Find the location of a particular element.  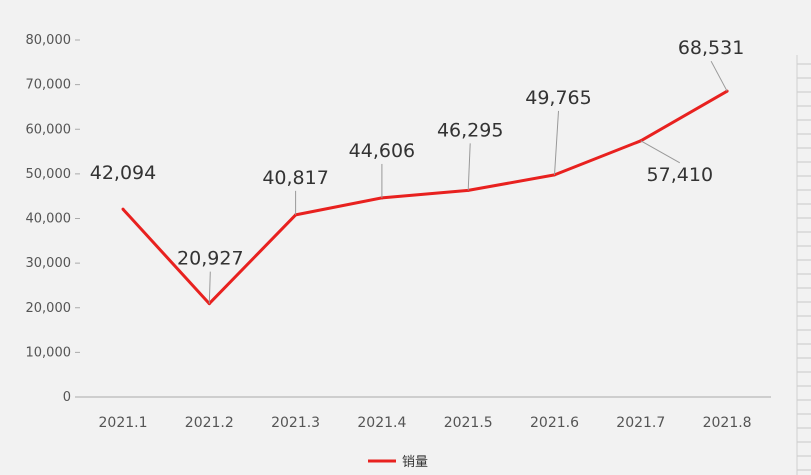

x-tick-label: 2021.7 is located at coordinates (640, 423).